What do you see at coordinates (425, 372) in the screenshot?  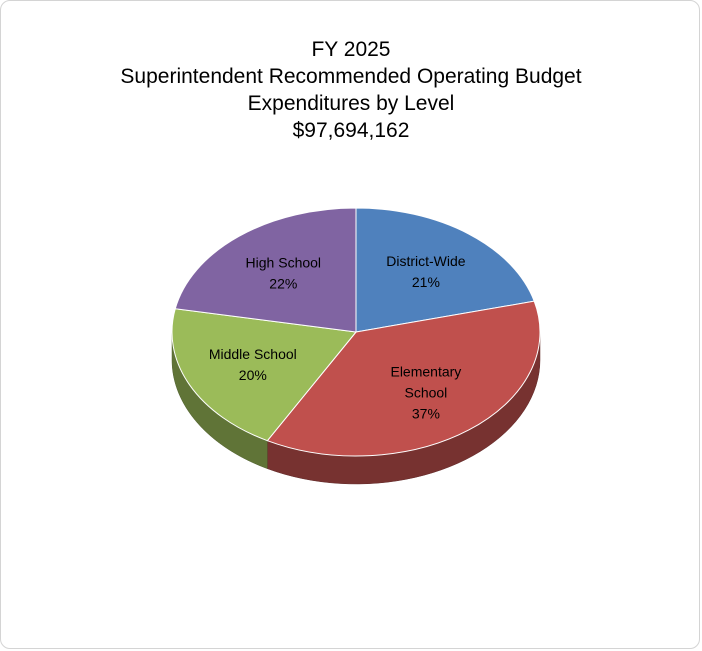 I see `slice-label-elementary-school: Elementary` at bounding box center [425, 372].